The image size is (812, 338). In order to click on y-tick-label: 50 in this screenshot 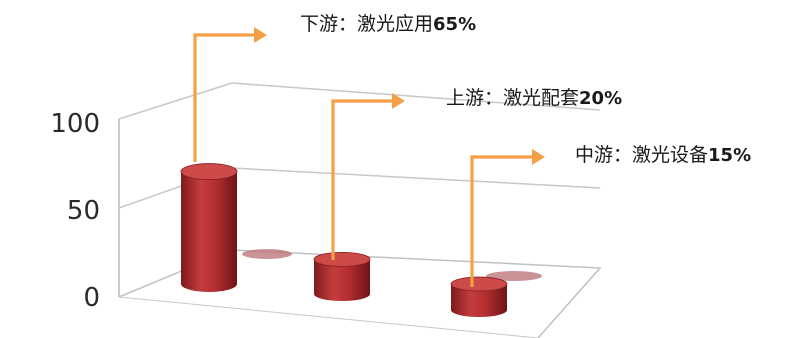, I will do `click(83, 211)`.